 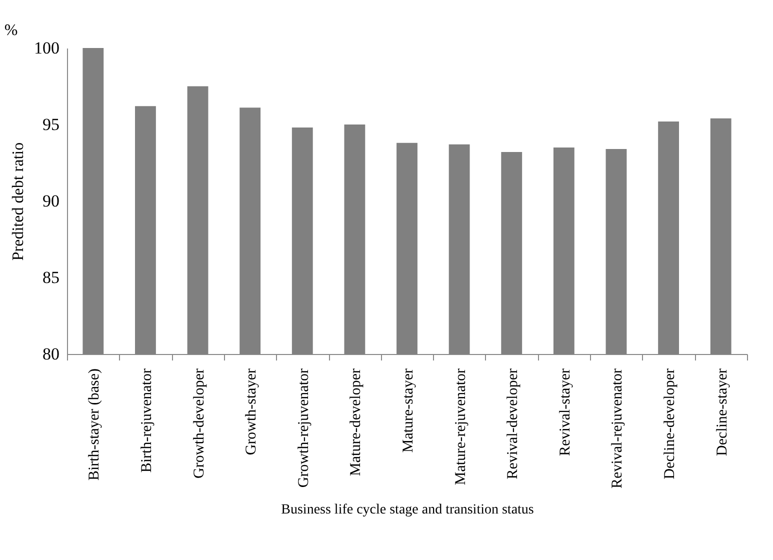 I want to click on x-tick-label: Decline-stayer, so click(x=722, y=412).